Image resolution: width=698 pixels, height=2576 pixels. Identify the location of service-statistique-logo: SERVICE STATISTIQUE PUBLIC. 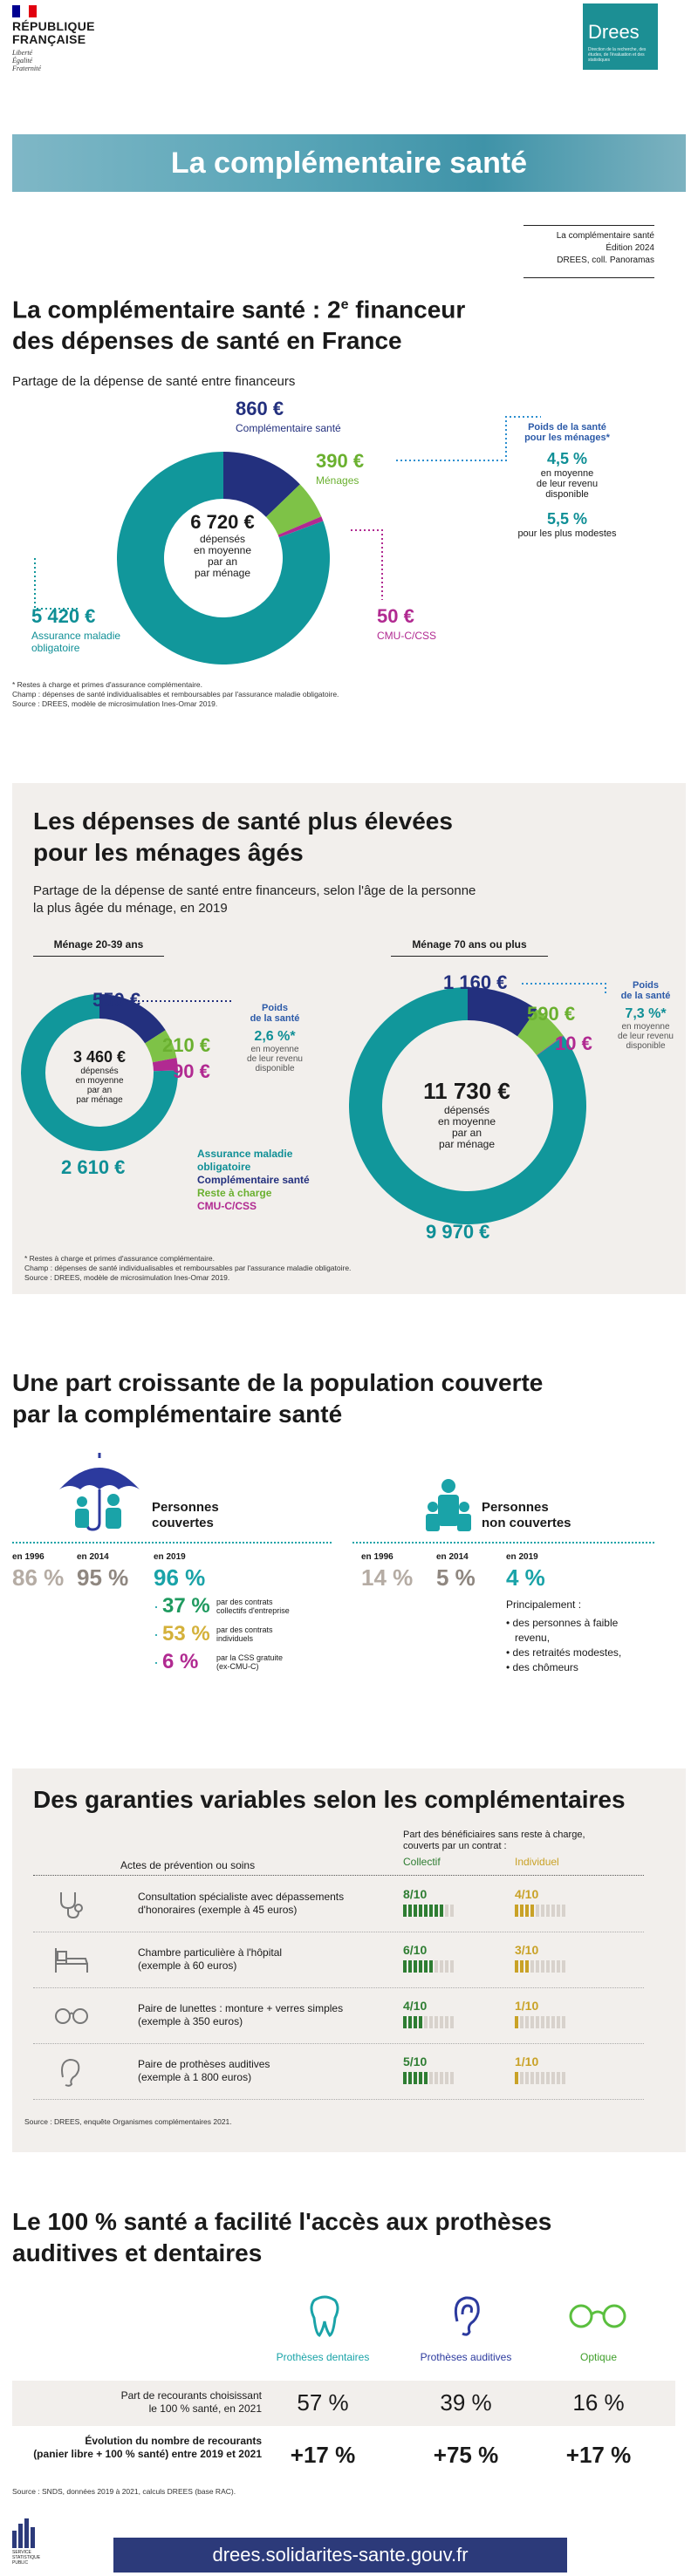
(29, 2542).